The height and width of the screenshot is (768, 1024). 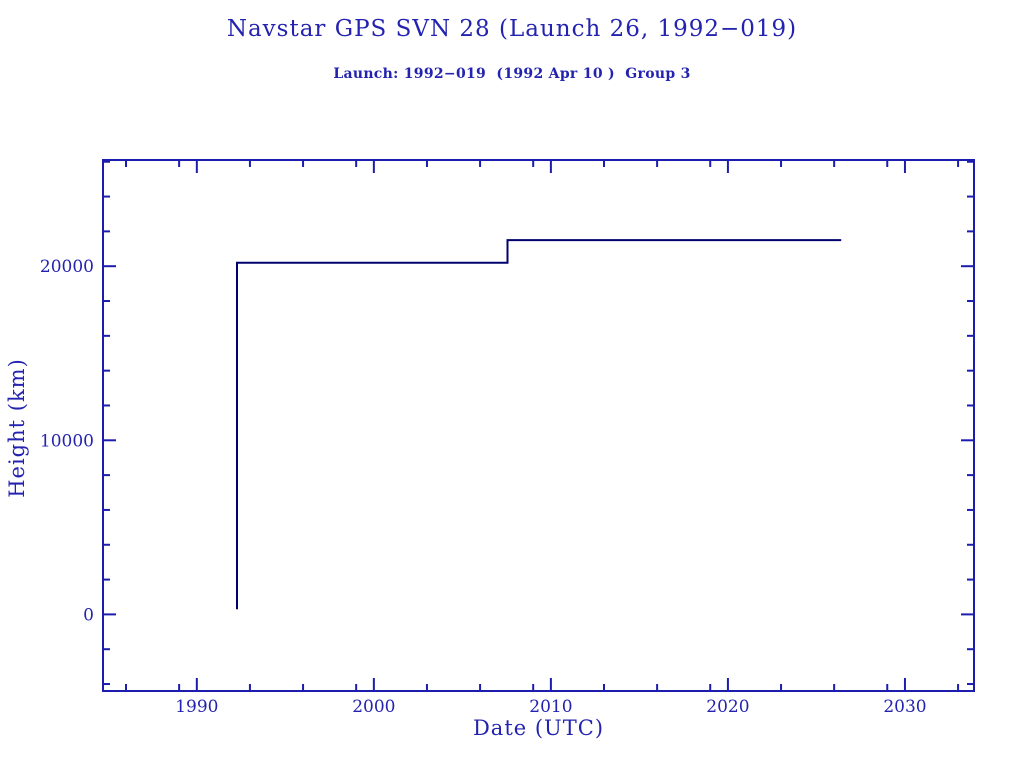 I want to click on x-tick-label: 2030, so click(x=904, y=707).